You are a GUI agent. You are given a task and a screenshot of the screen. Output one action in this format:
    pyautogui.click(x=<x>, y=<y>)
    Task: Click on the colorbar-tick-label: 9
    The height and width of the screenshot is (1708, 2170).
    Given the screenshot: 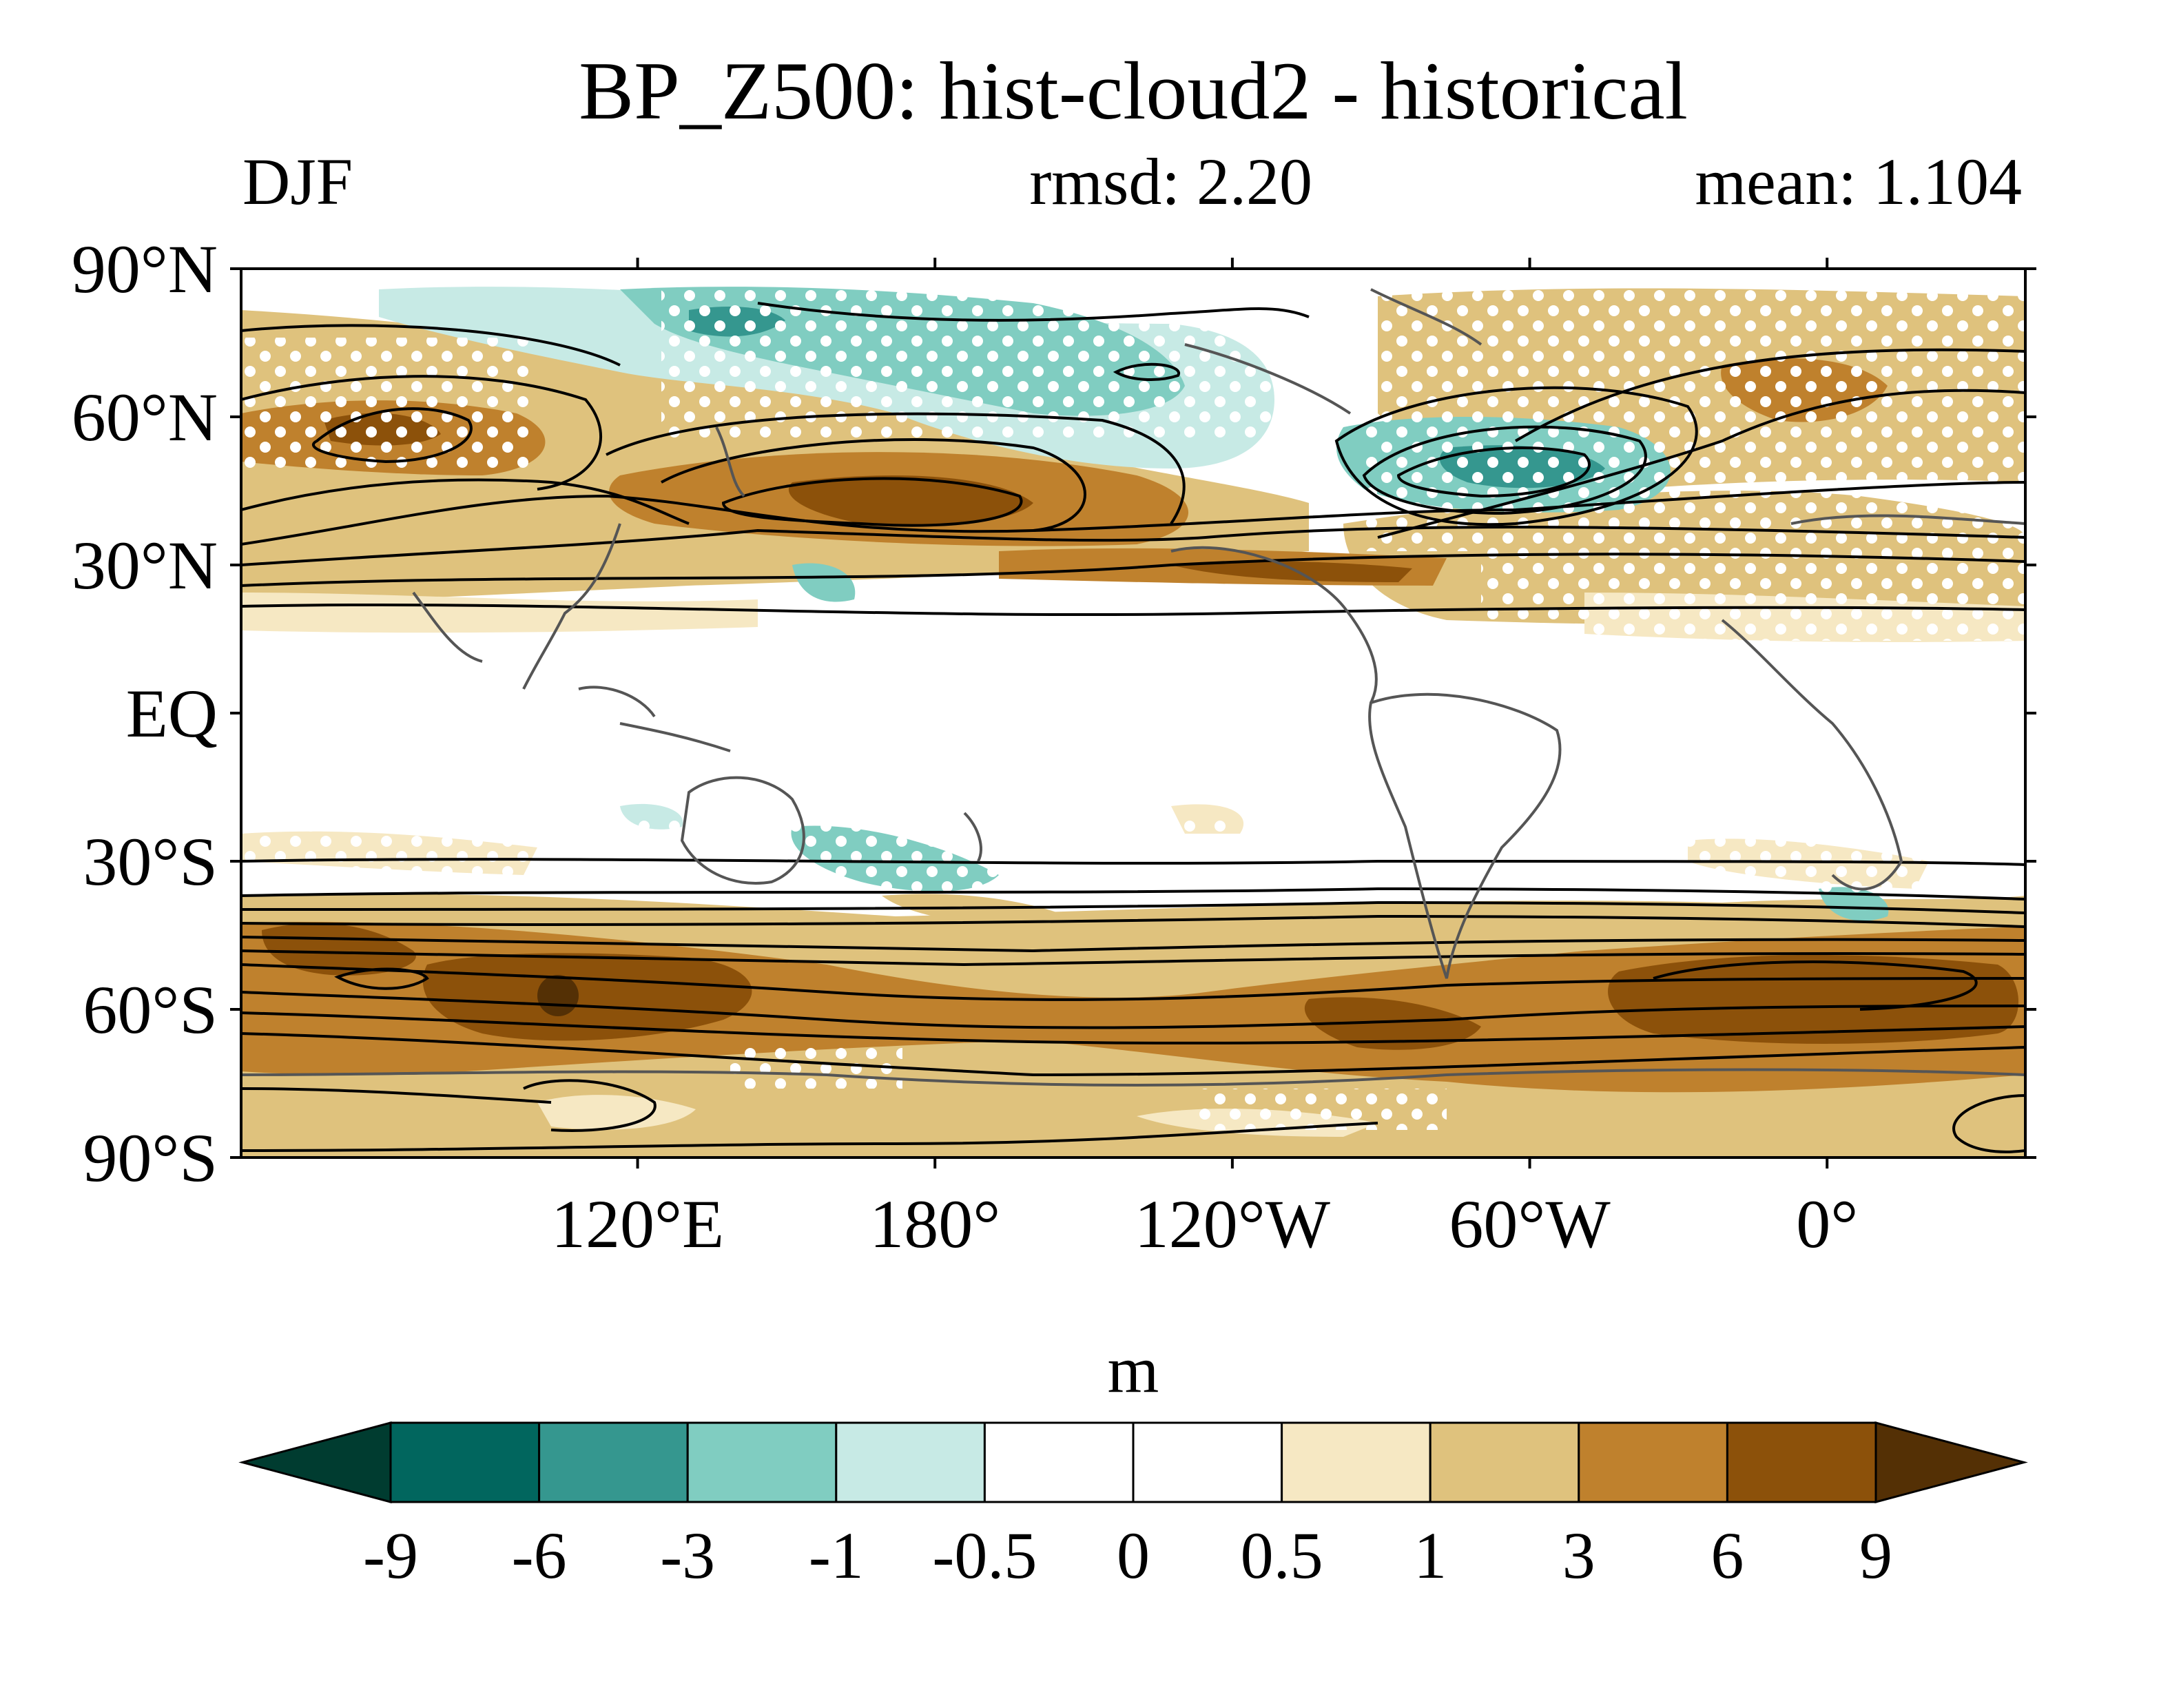 What is the action you would take?
    pyautogui.click(x=1875, y=1555)
    